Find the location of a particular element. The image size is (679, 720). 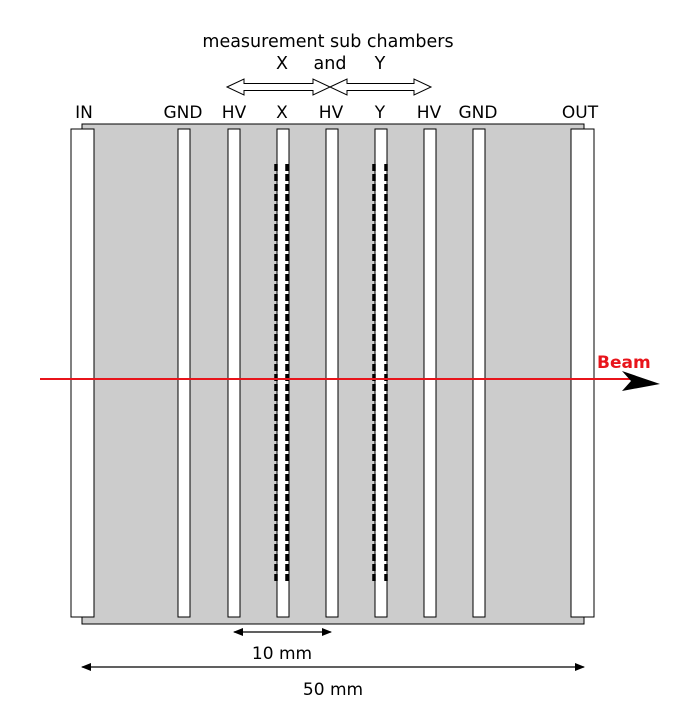

electrode-in is located at coordinates (82, 373).